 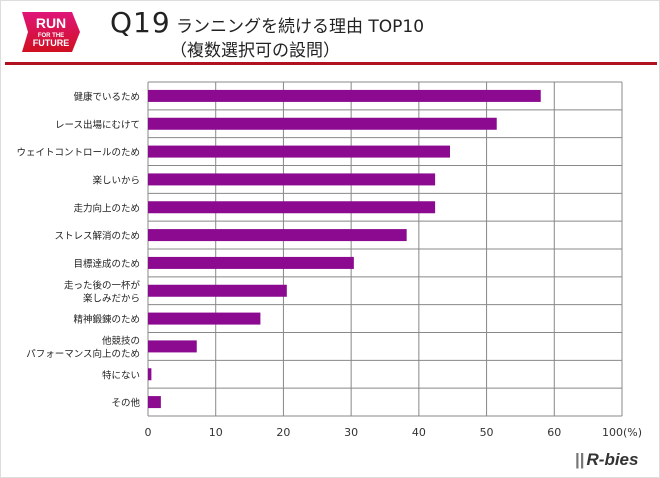 What do you see at coordinates (106, 264) in the screenshot?
I see `category-label: 目標達成のため` at bounding box center [106, 264].